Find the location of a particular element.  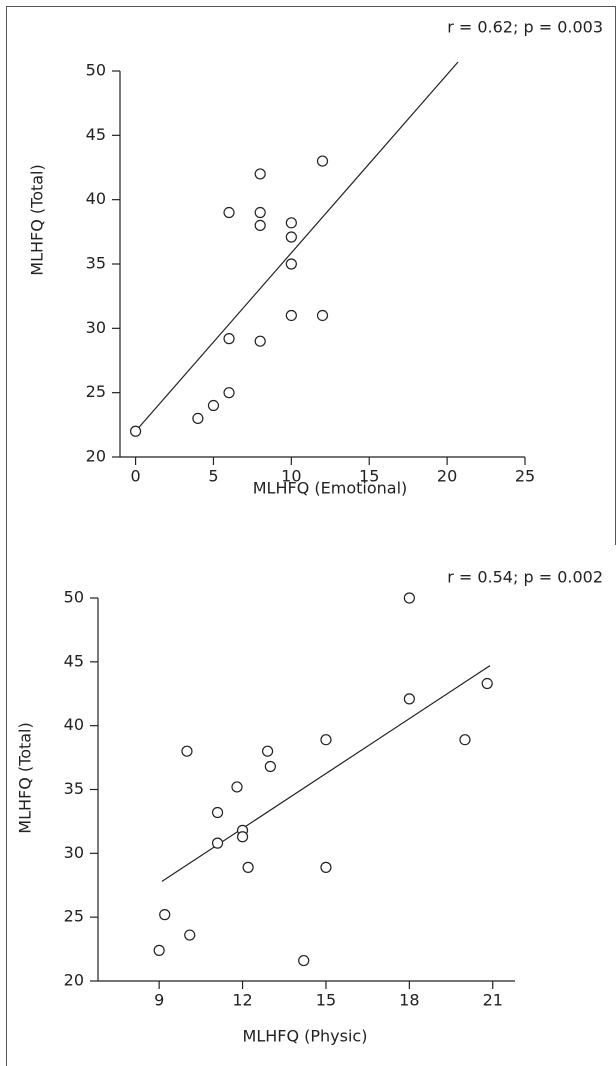

x-tick-label: 25 is located at coordinates (525, 476).